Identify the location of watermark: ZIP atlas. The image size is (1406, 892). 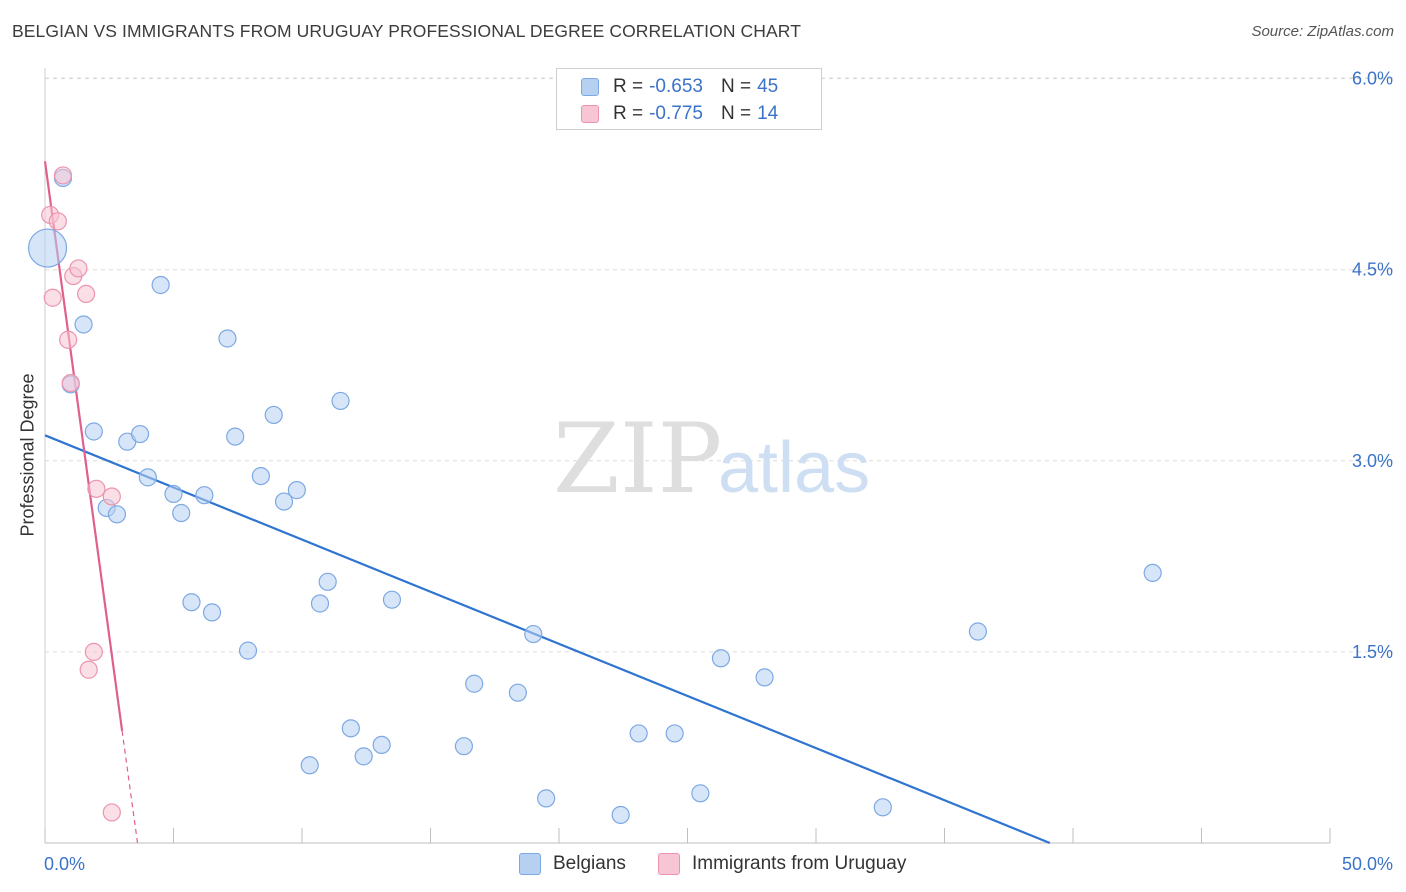
(711, 459).